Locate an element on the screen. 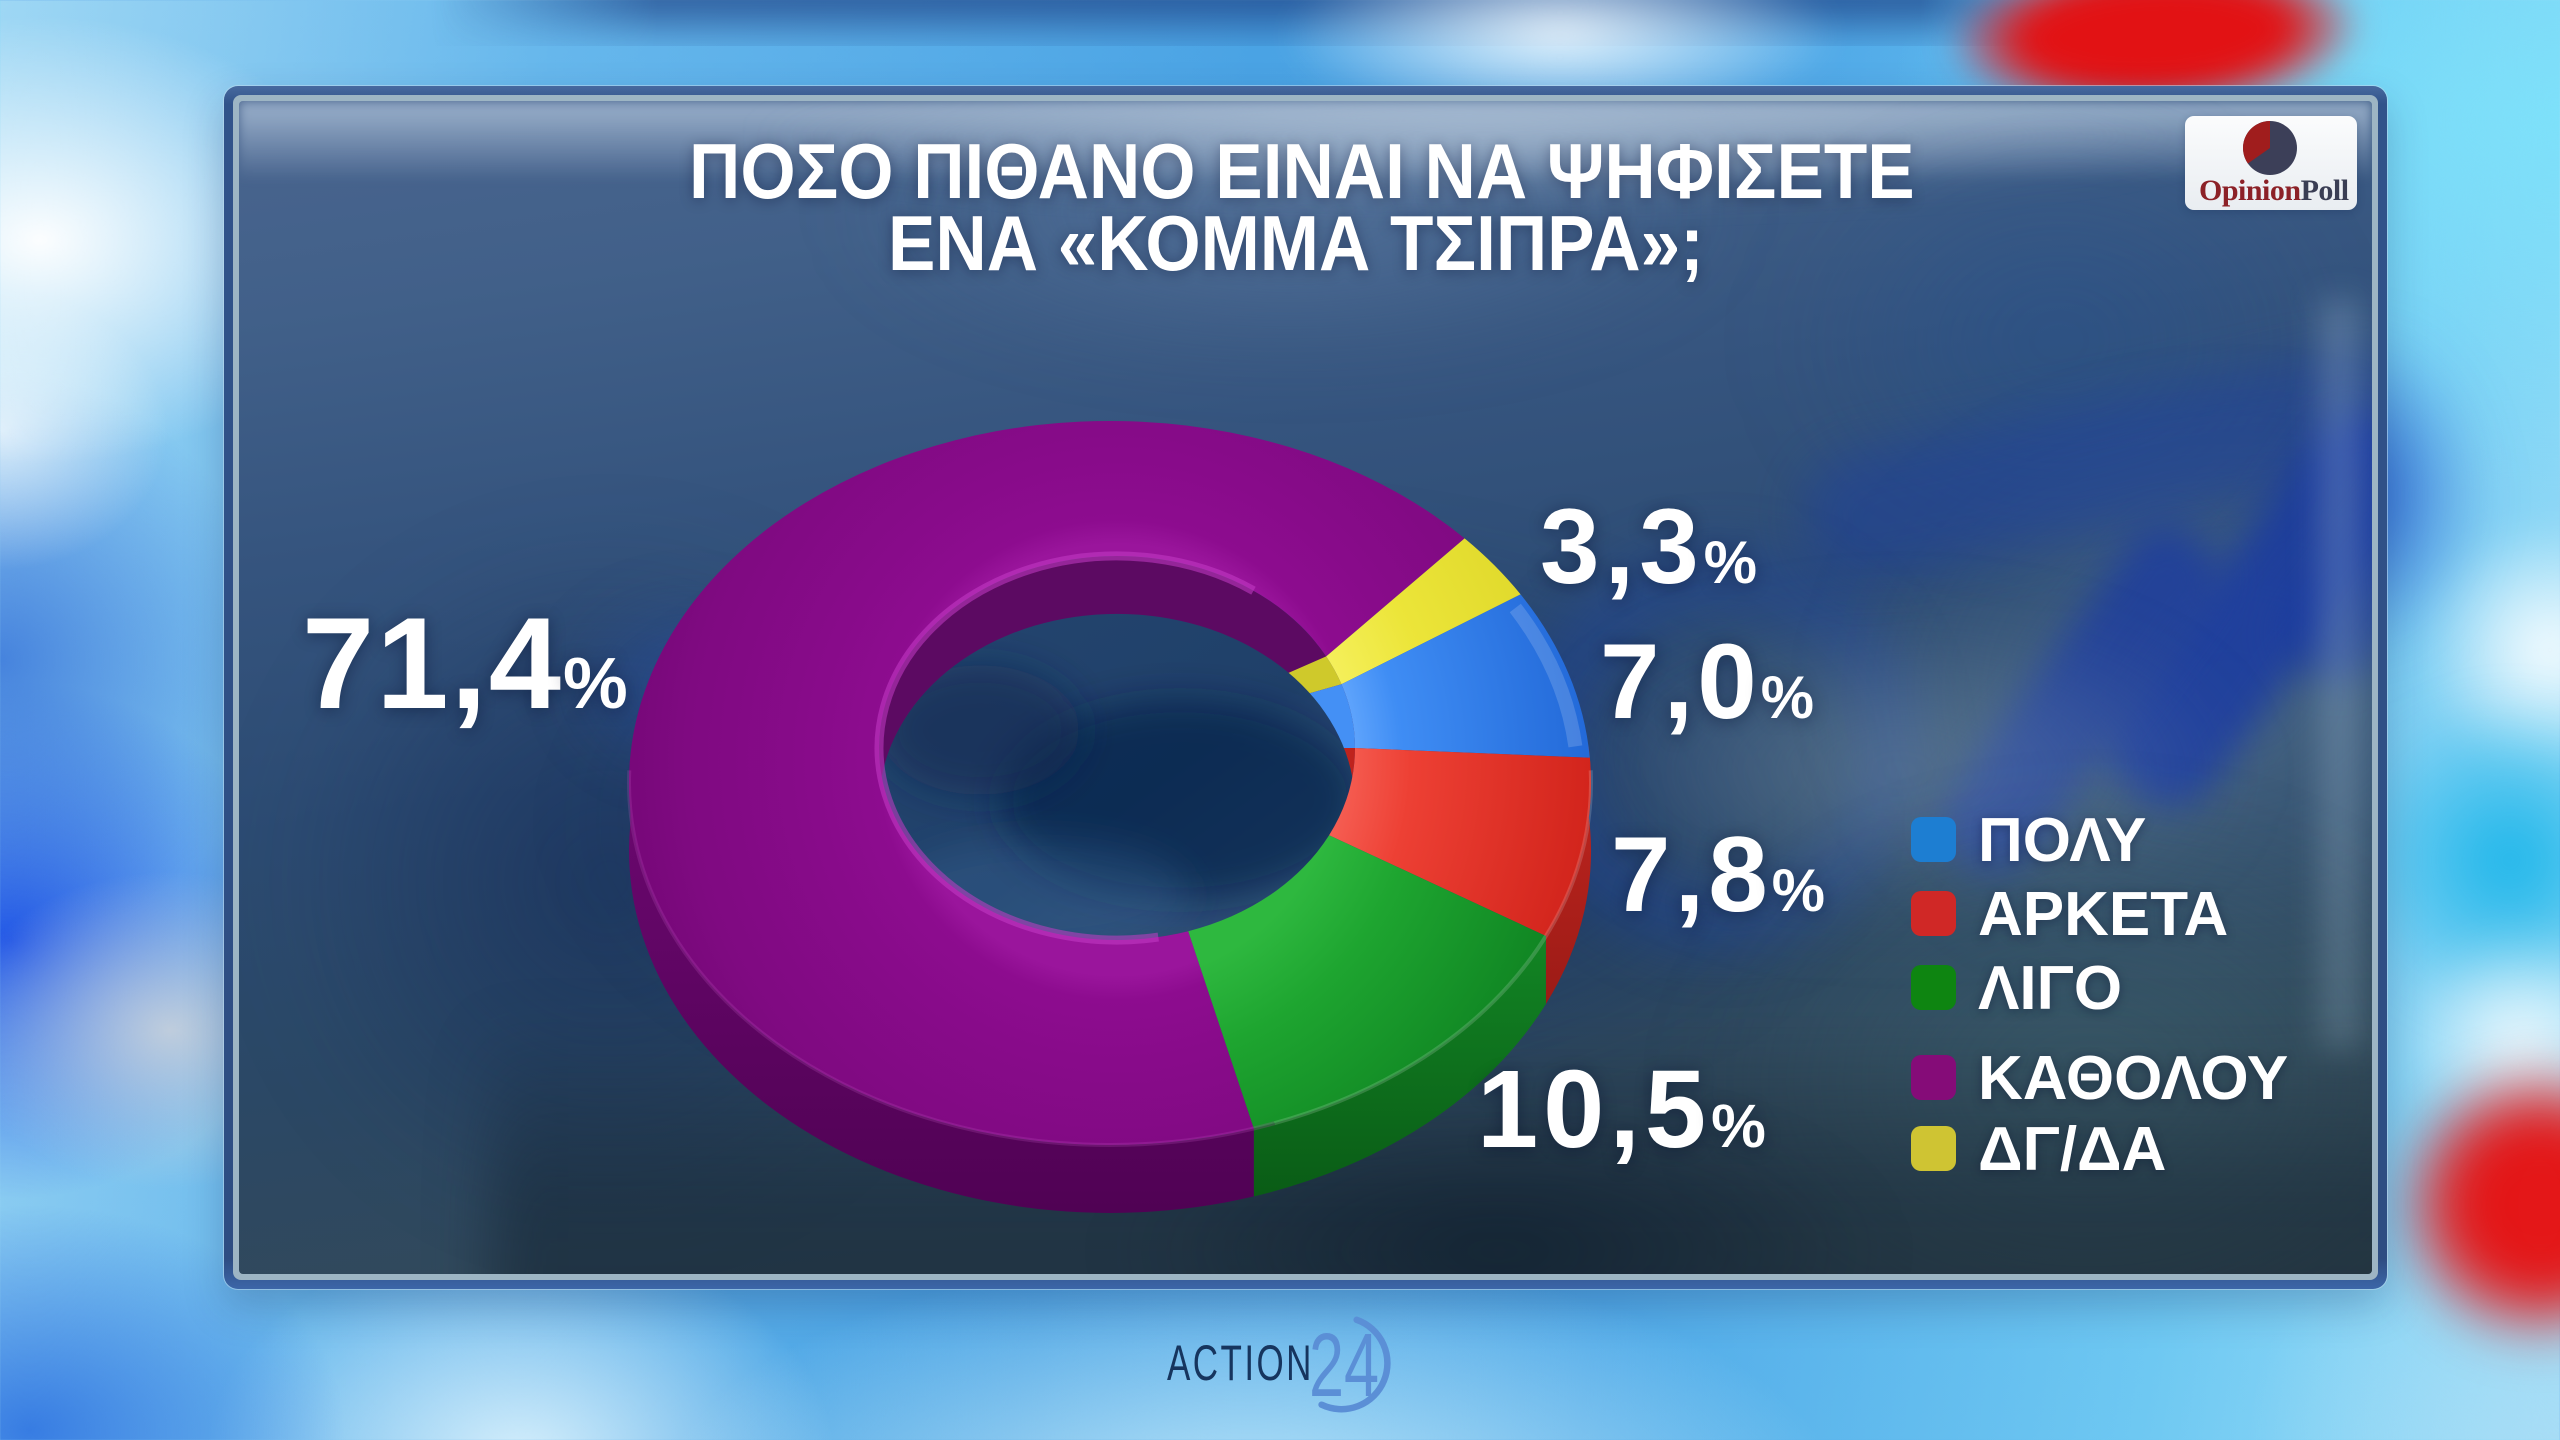 This screenshot has width=2560, height=1440. svg-text: ACTION is located at coordinates (1240, 1364).